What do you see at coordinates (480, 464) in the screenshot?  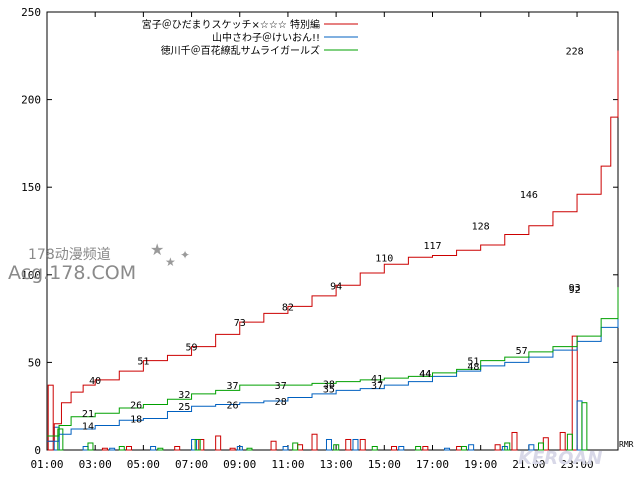 I see `x-tick-label: 19:00` at bounding box center [480, 464].